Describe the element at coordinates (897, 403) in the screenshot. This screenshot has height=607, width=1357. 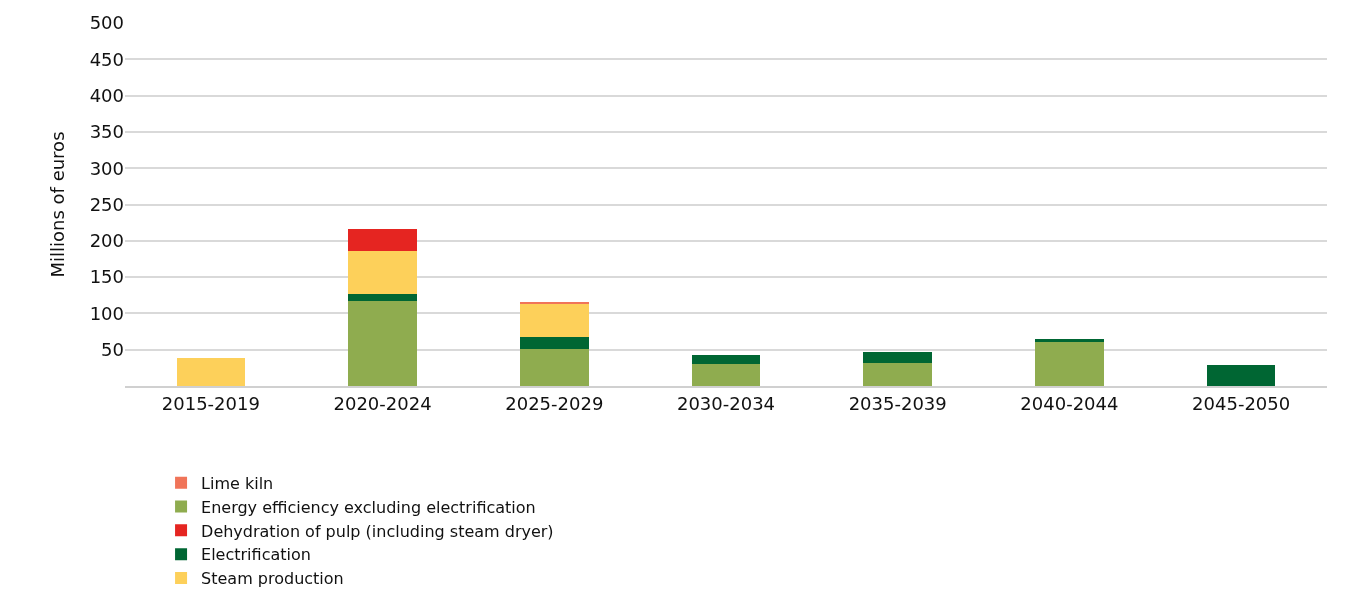
I see `x-tick-label: 2035-2039` at that location.